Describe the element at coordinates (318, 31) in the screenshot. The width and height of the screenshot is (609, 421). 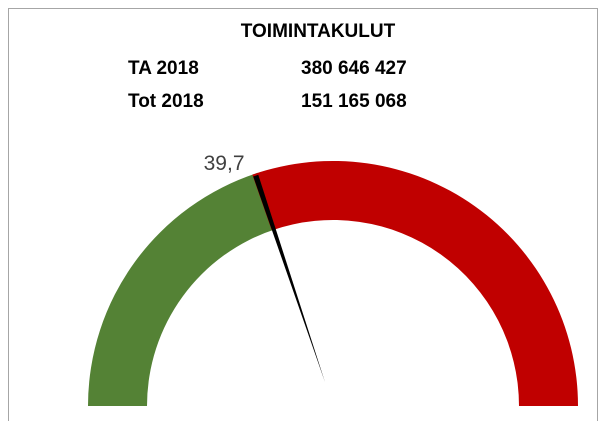
I see `chart-title: TOIMINTAKULUT` at that location.